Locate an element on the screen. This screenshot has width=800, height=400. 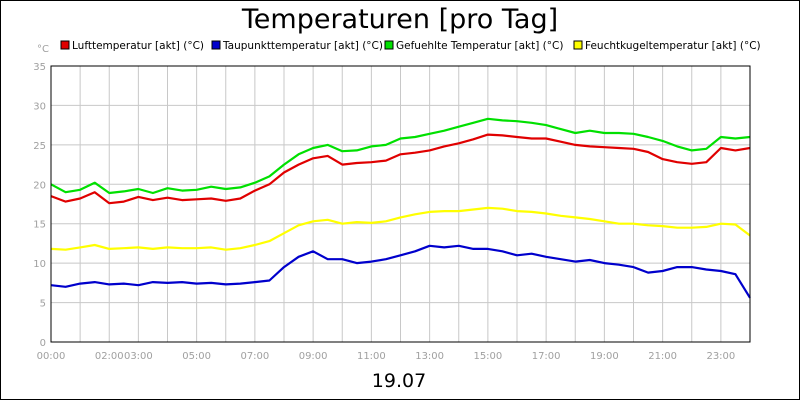
date-label: 19.07 is located at coordinates (399, 381).